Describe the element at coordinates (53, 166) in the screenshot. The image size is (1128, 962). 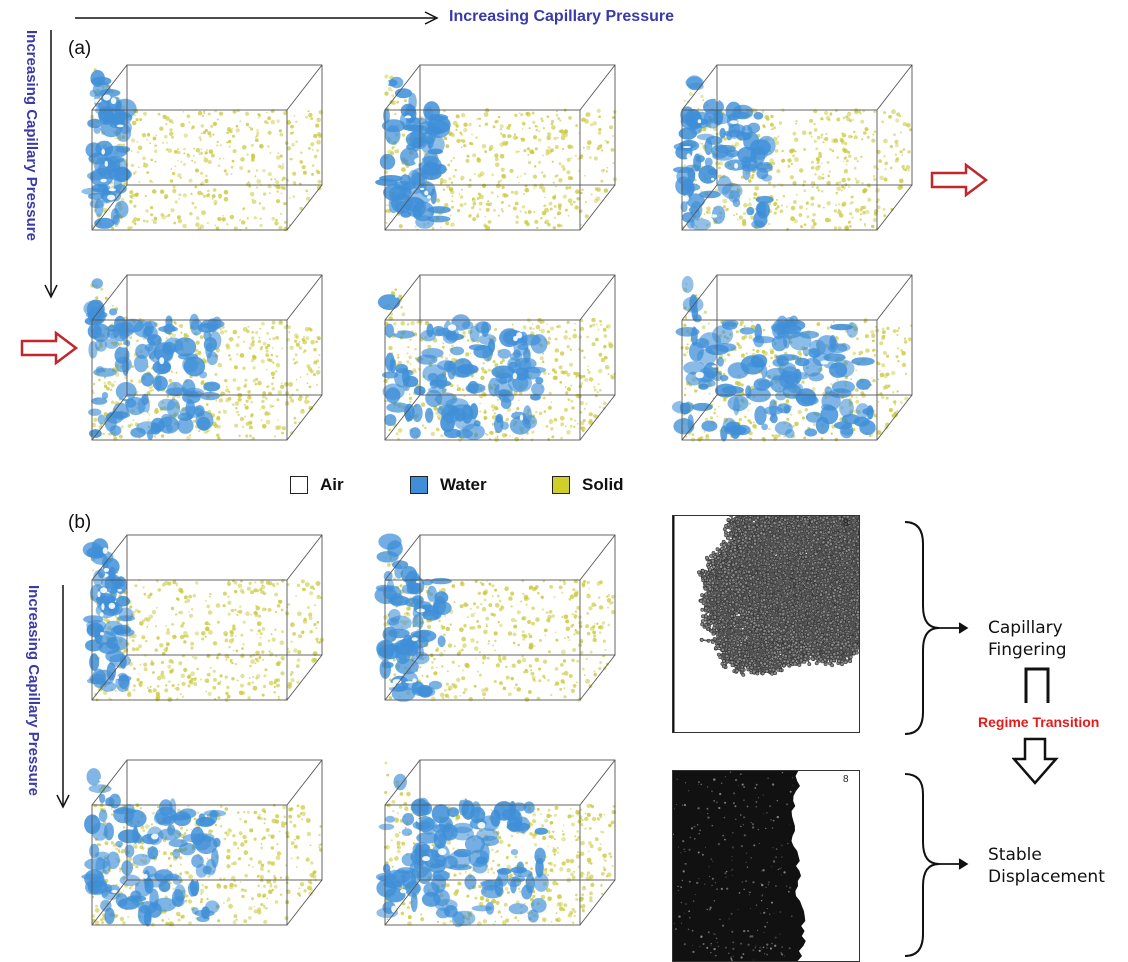
I see `panel-a-vertical-arrow` at that location.